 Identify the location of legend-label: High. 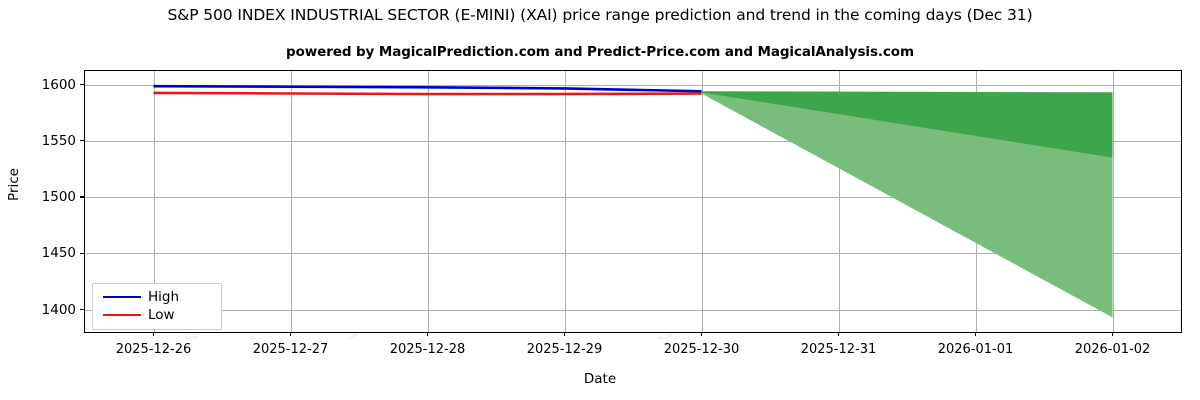
(164, 297).